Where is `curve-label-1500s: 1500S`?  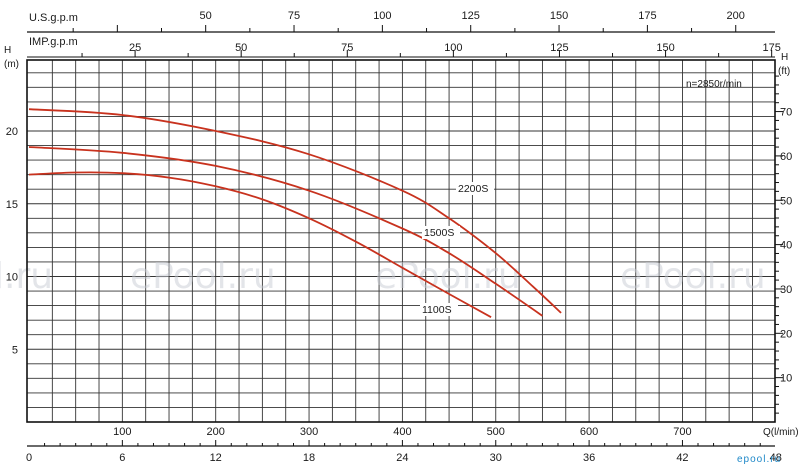
curve-label-1500s: 1500S is located at coordinates (439, 233).